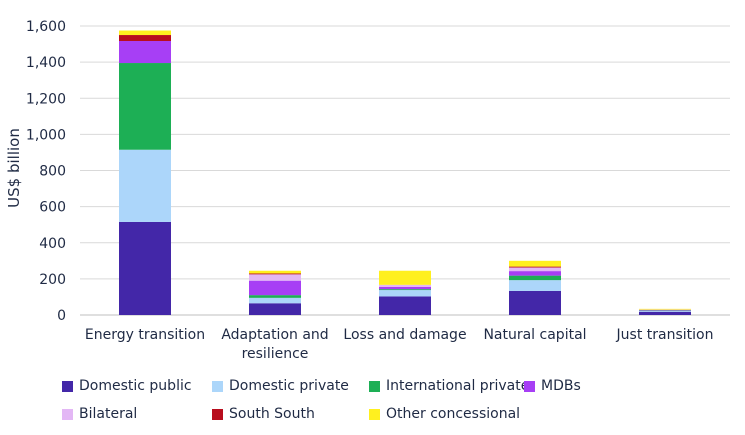 This screenshot has width=745, height=435. I want to click on legend-item: Other concessional, so click(444, 414).